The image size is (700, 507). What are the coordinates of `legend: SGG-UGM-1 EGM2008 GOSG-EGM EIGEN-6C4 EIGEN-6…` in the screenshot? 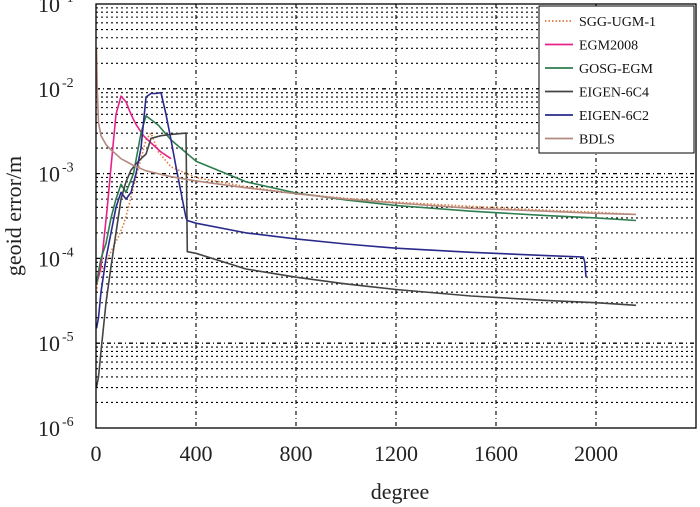 It's located at (616, 79).